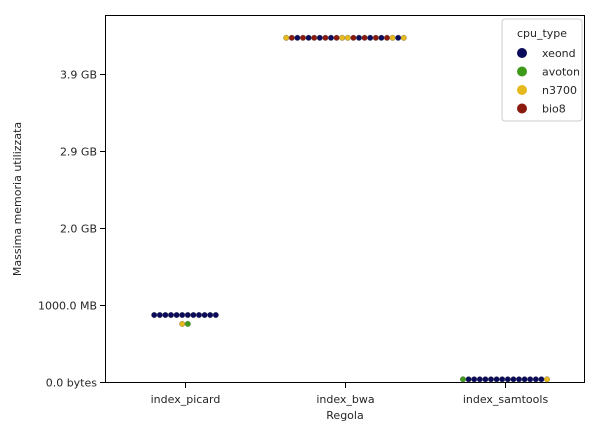 The width and height of the screenshot is (590, 422). Describe the element at coordinates (554, 109) in the screenshot. I see `legend-label-bio8: bio8` at that location.